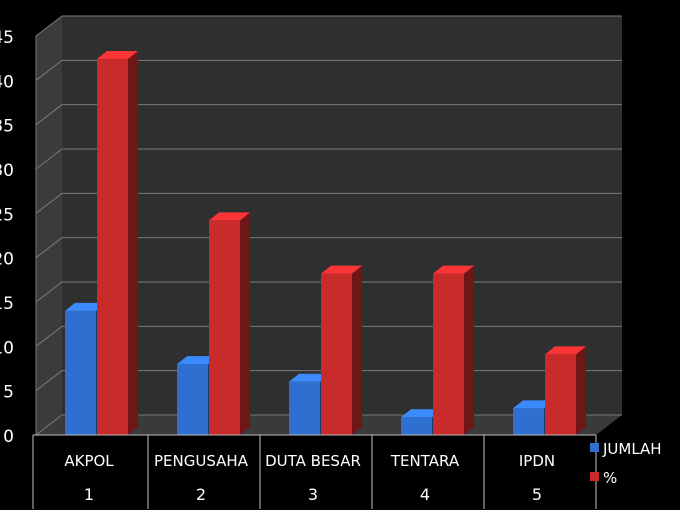 Image resolution: width=680 pixels, height=510 pixels. I want to click on x-tick-label: IPDN, so click(537, 461).